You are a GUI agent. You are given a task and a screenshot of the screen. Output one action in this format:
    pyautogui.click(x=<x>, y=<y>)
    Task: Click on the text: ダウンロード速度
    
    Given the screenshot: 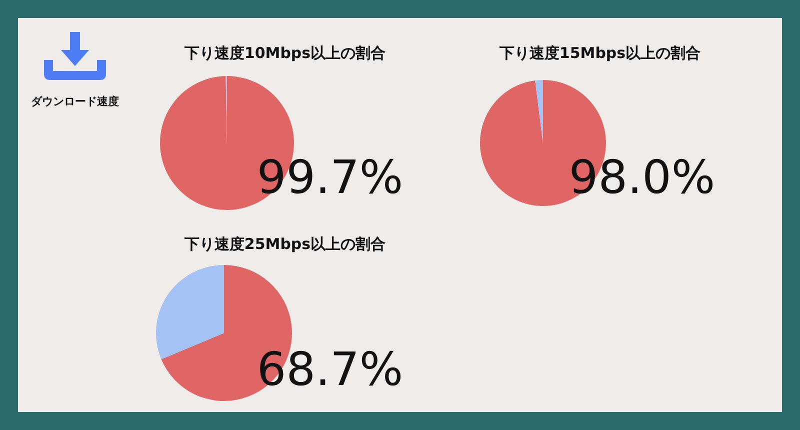 What is the action you would take?
    pyautogui.click(x=75, y=101)
    